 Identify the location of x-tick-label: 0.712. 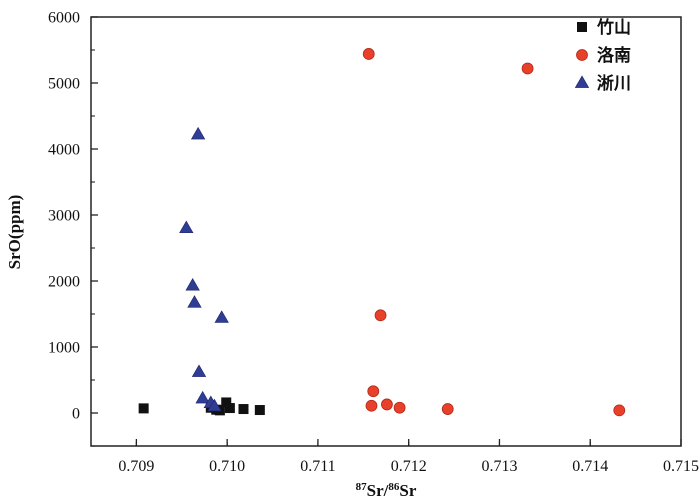
(409, 466).